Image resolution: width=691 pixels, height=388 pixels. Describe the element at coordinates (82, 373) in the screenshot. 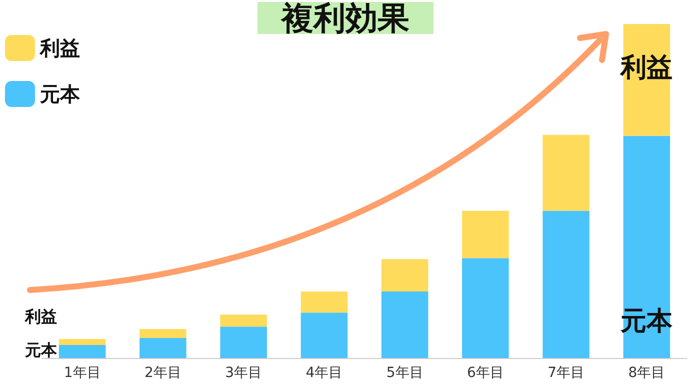

I see `x-tick-label: 1年目` at that location.